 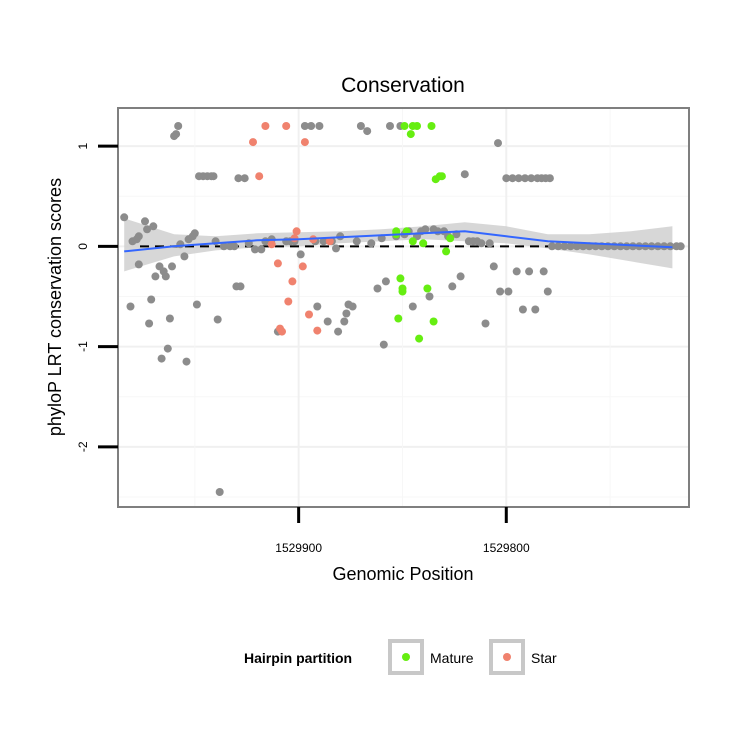 What do you see at coordinates (406, 657) in the screenshot?
I see `legend-symbol` at bounding box center [406, 657].